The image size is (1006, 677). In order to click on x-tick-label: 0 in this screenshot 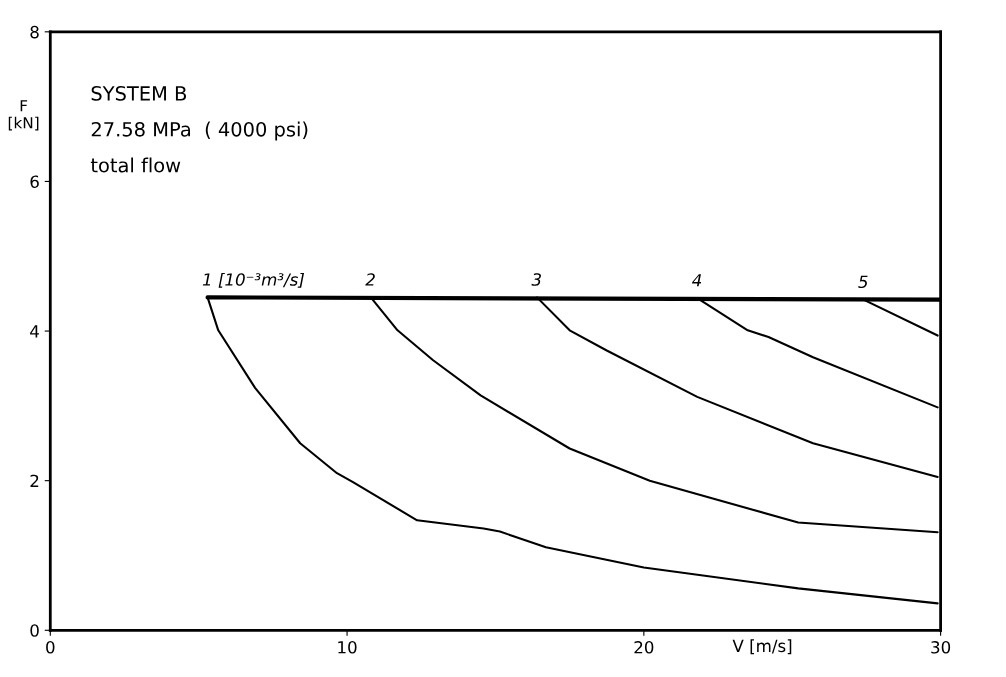, I will do `click(50, 647)`.